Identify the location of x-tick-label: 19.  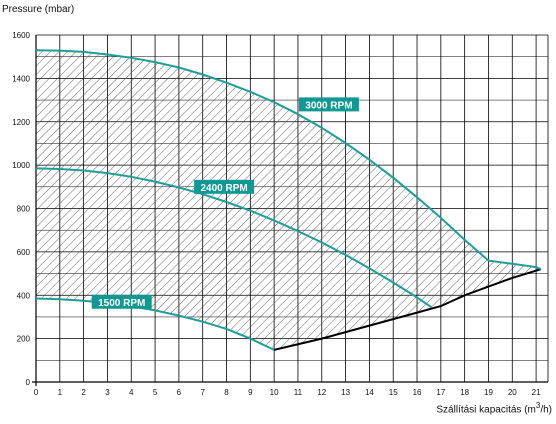
(488, 392).